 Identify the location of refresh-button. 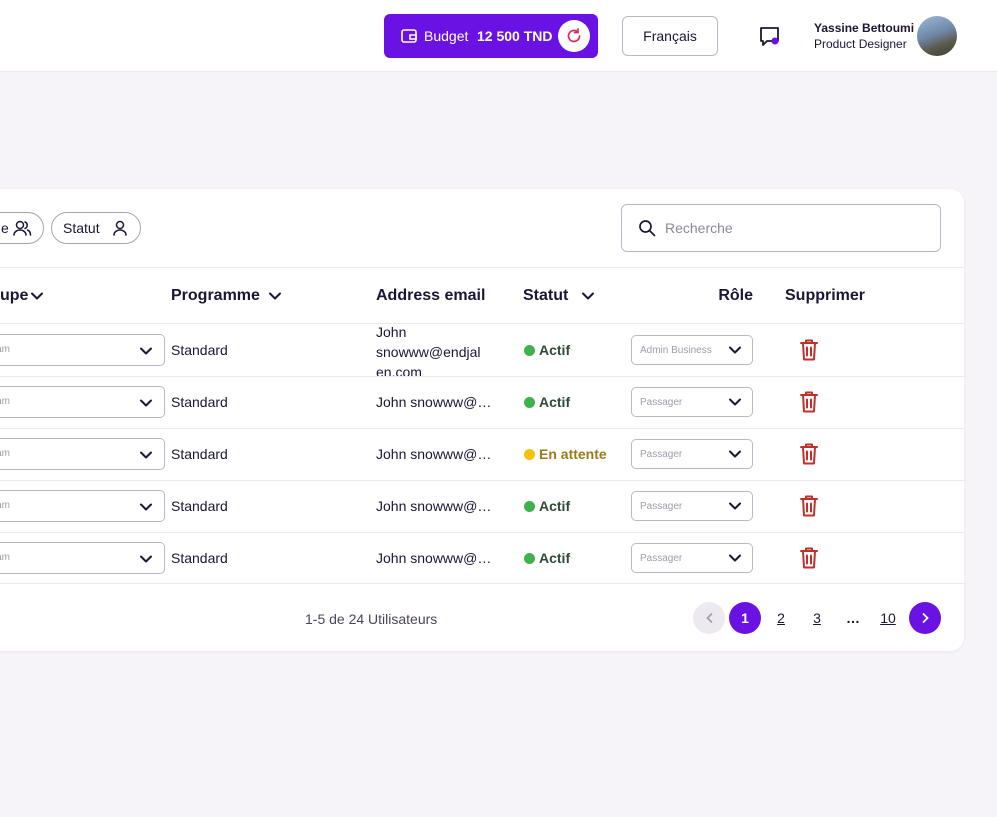
(574, 36).